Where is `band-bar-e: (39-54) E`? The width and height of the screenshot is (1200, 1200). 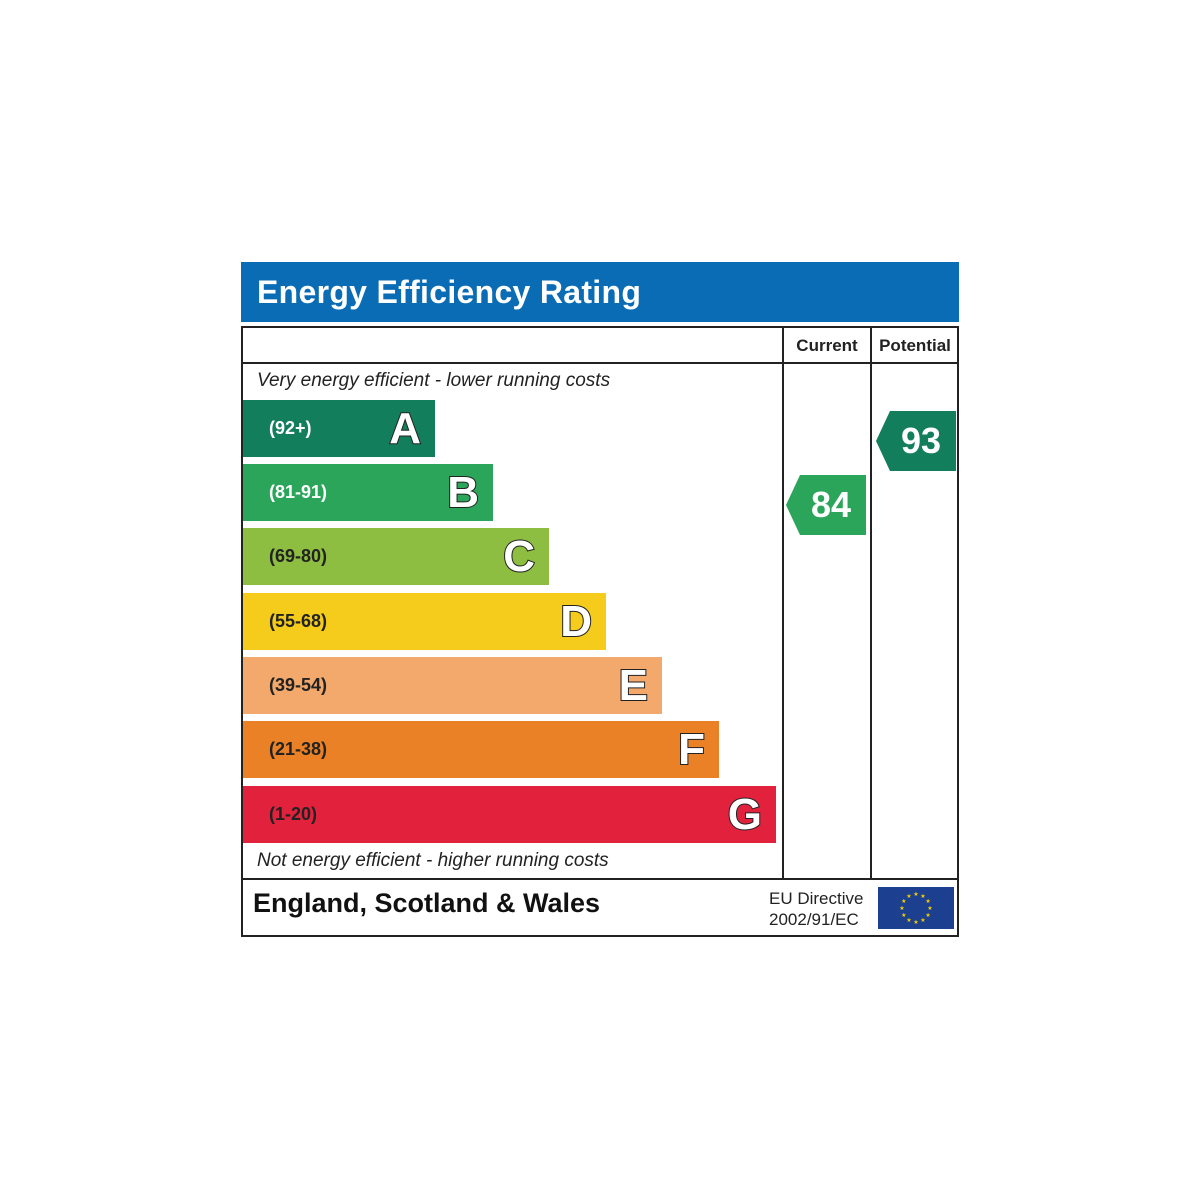 band-bar-e: (39-54) E is located at coordinates (452, 685).